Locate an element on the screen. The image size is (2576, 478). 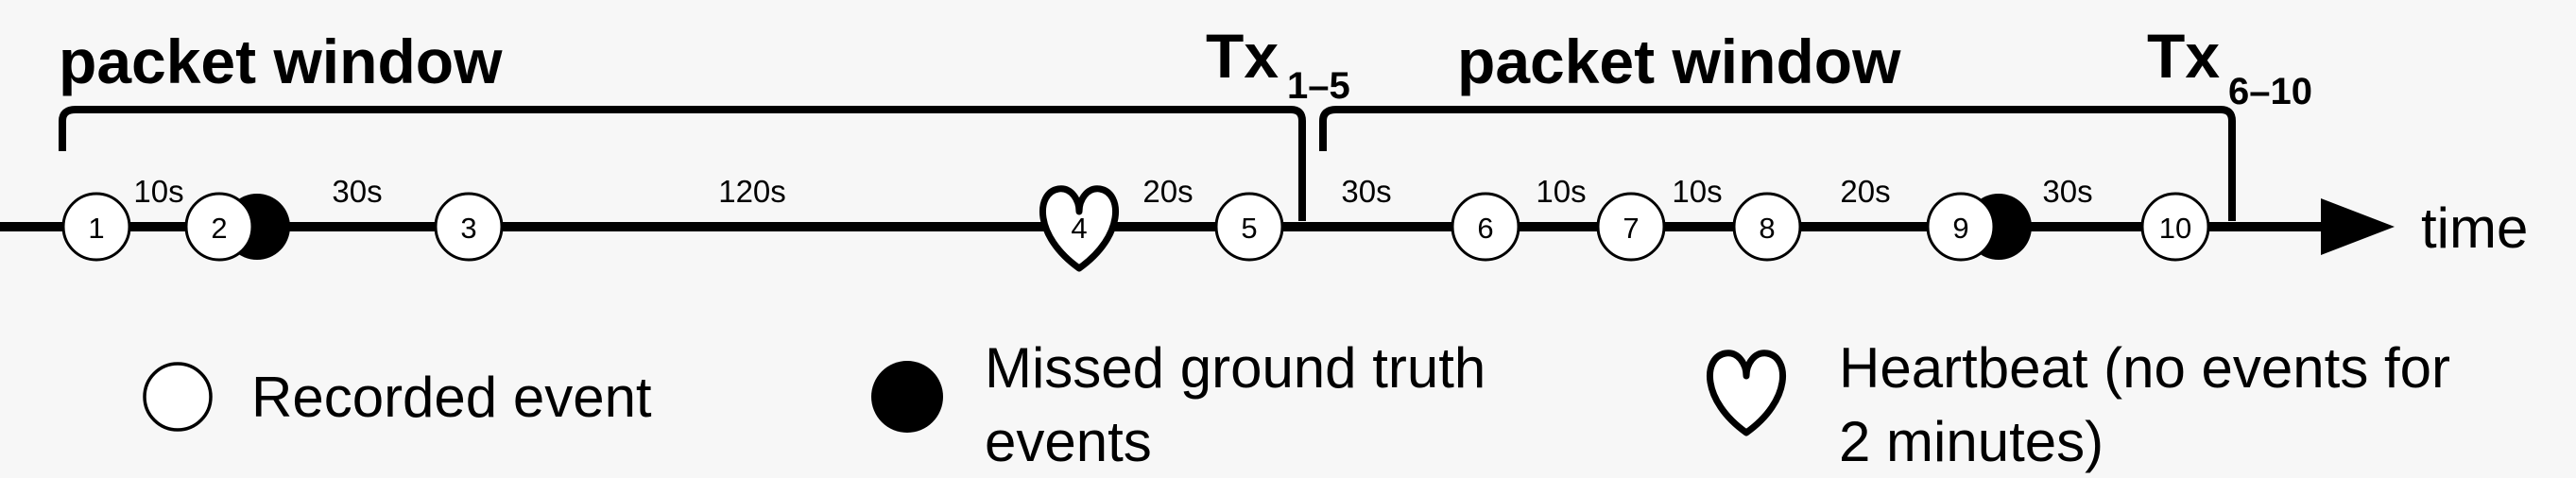
legend-recorded-label: Recorded event is located at coordinates (451, 397).